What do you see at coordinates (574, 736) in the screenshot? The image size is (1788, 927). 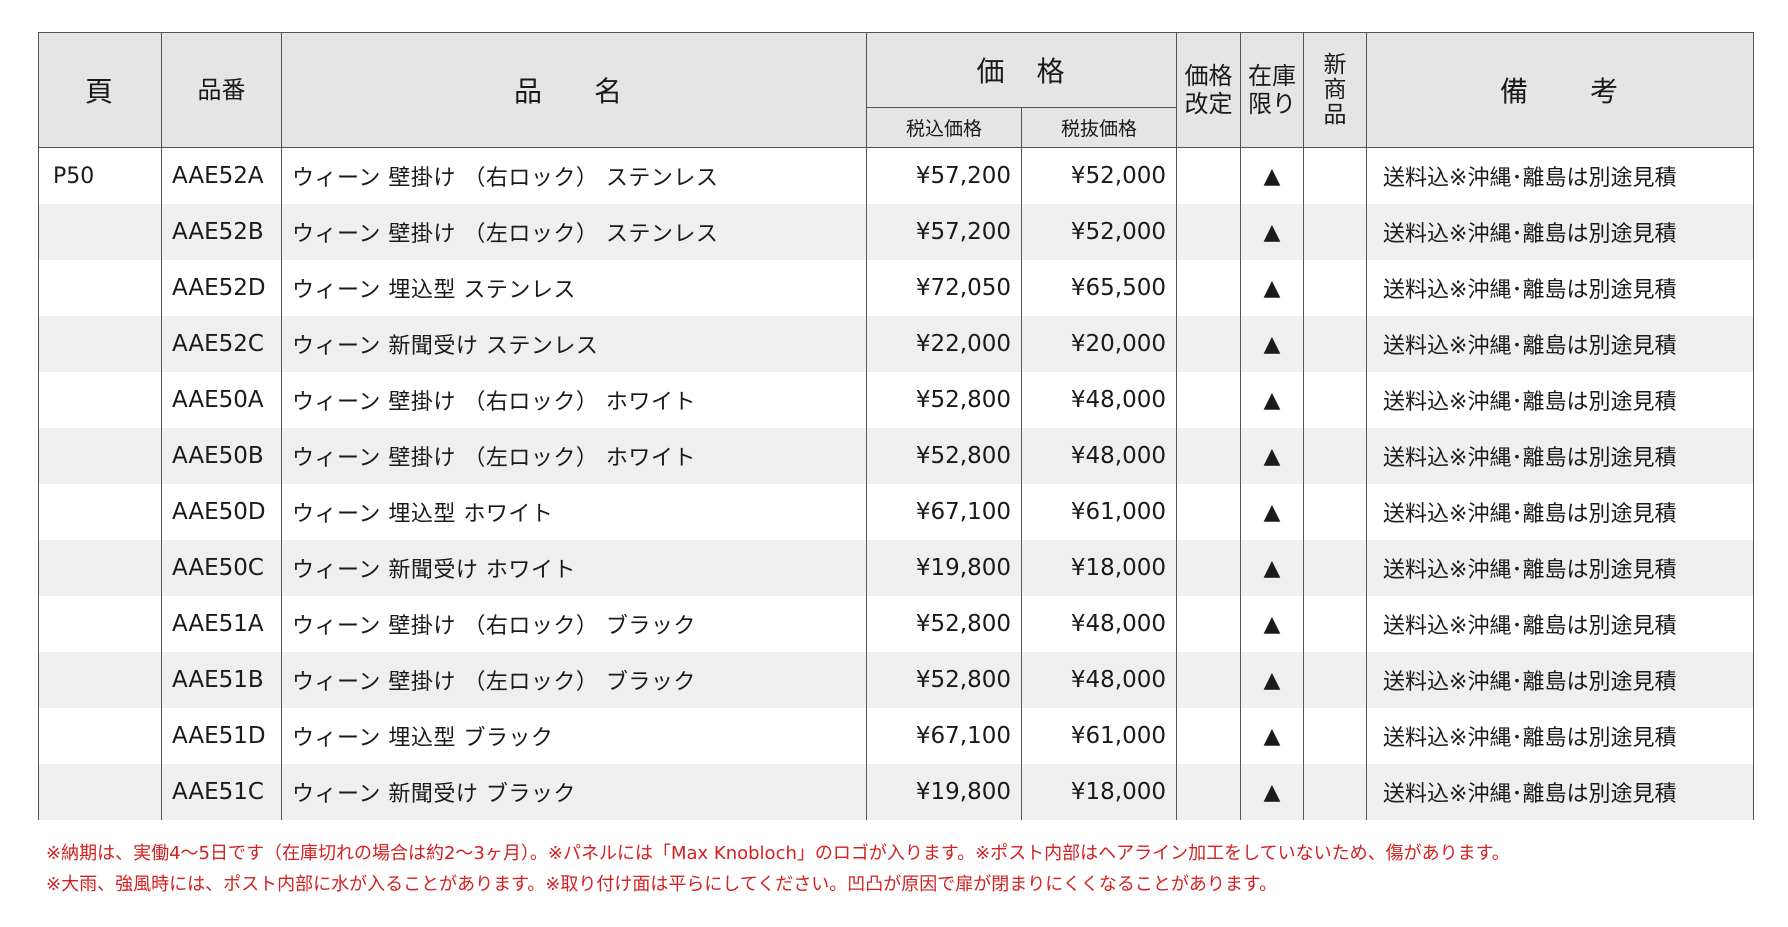 I see `table-cell-name: ウィーン 埋込型 ブラック` at bounding box center [574, 736].